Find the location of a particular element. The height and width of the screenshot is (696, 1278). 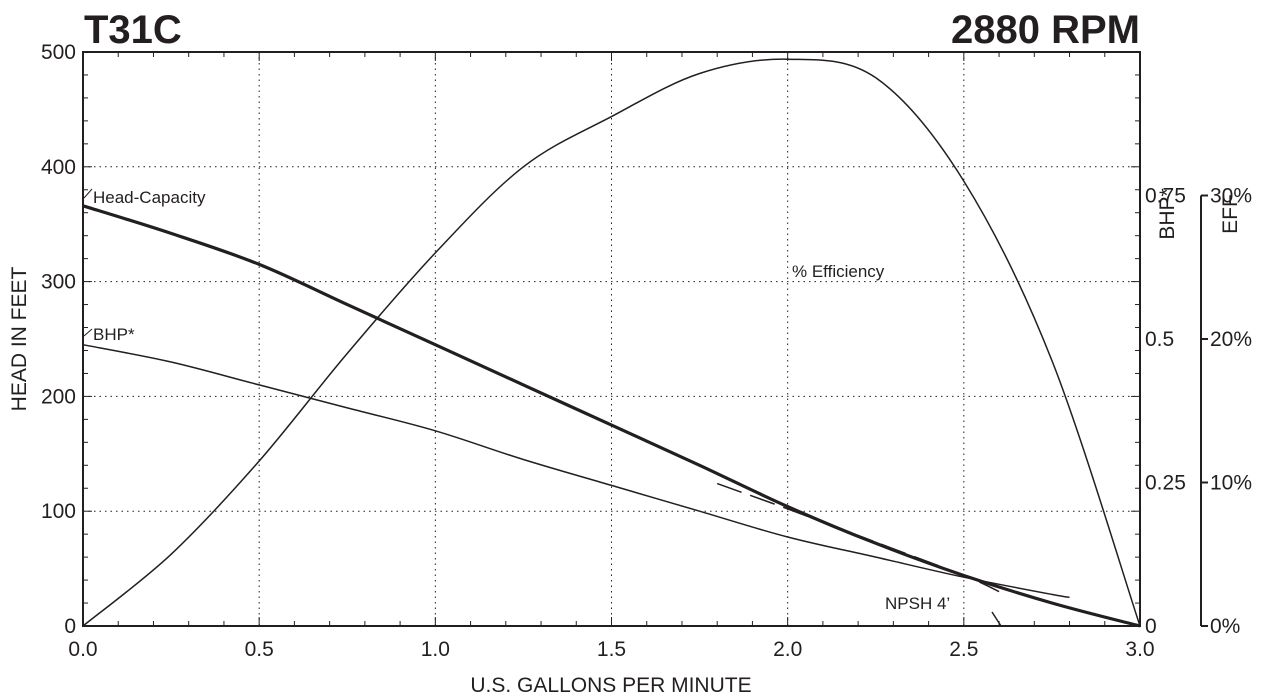

y-tick-label: 100 is located at coordinates (58, 511).